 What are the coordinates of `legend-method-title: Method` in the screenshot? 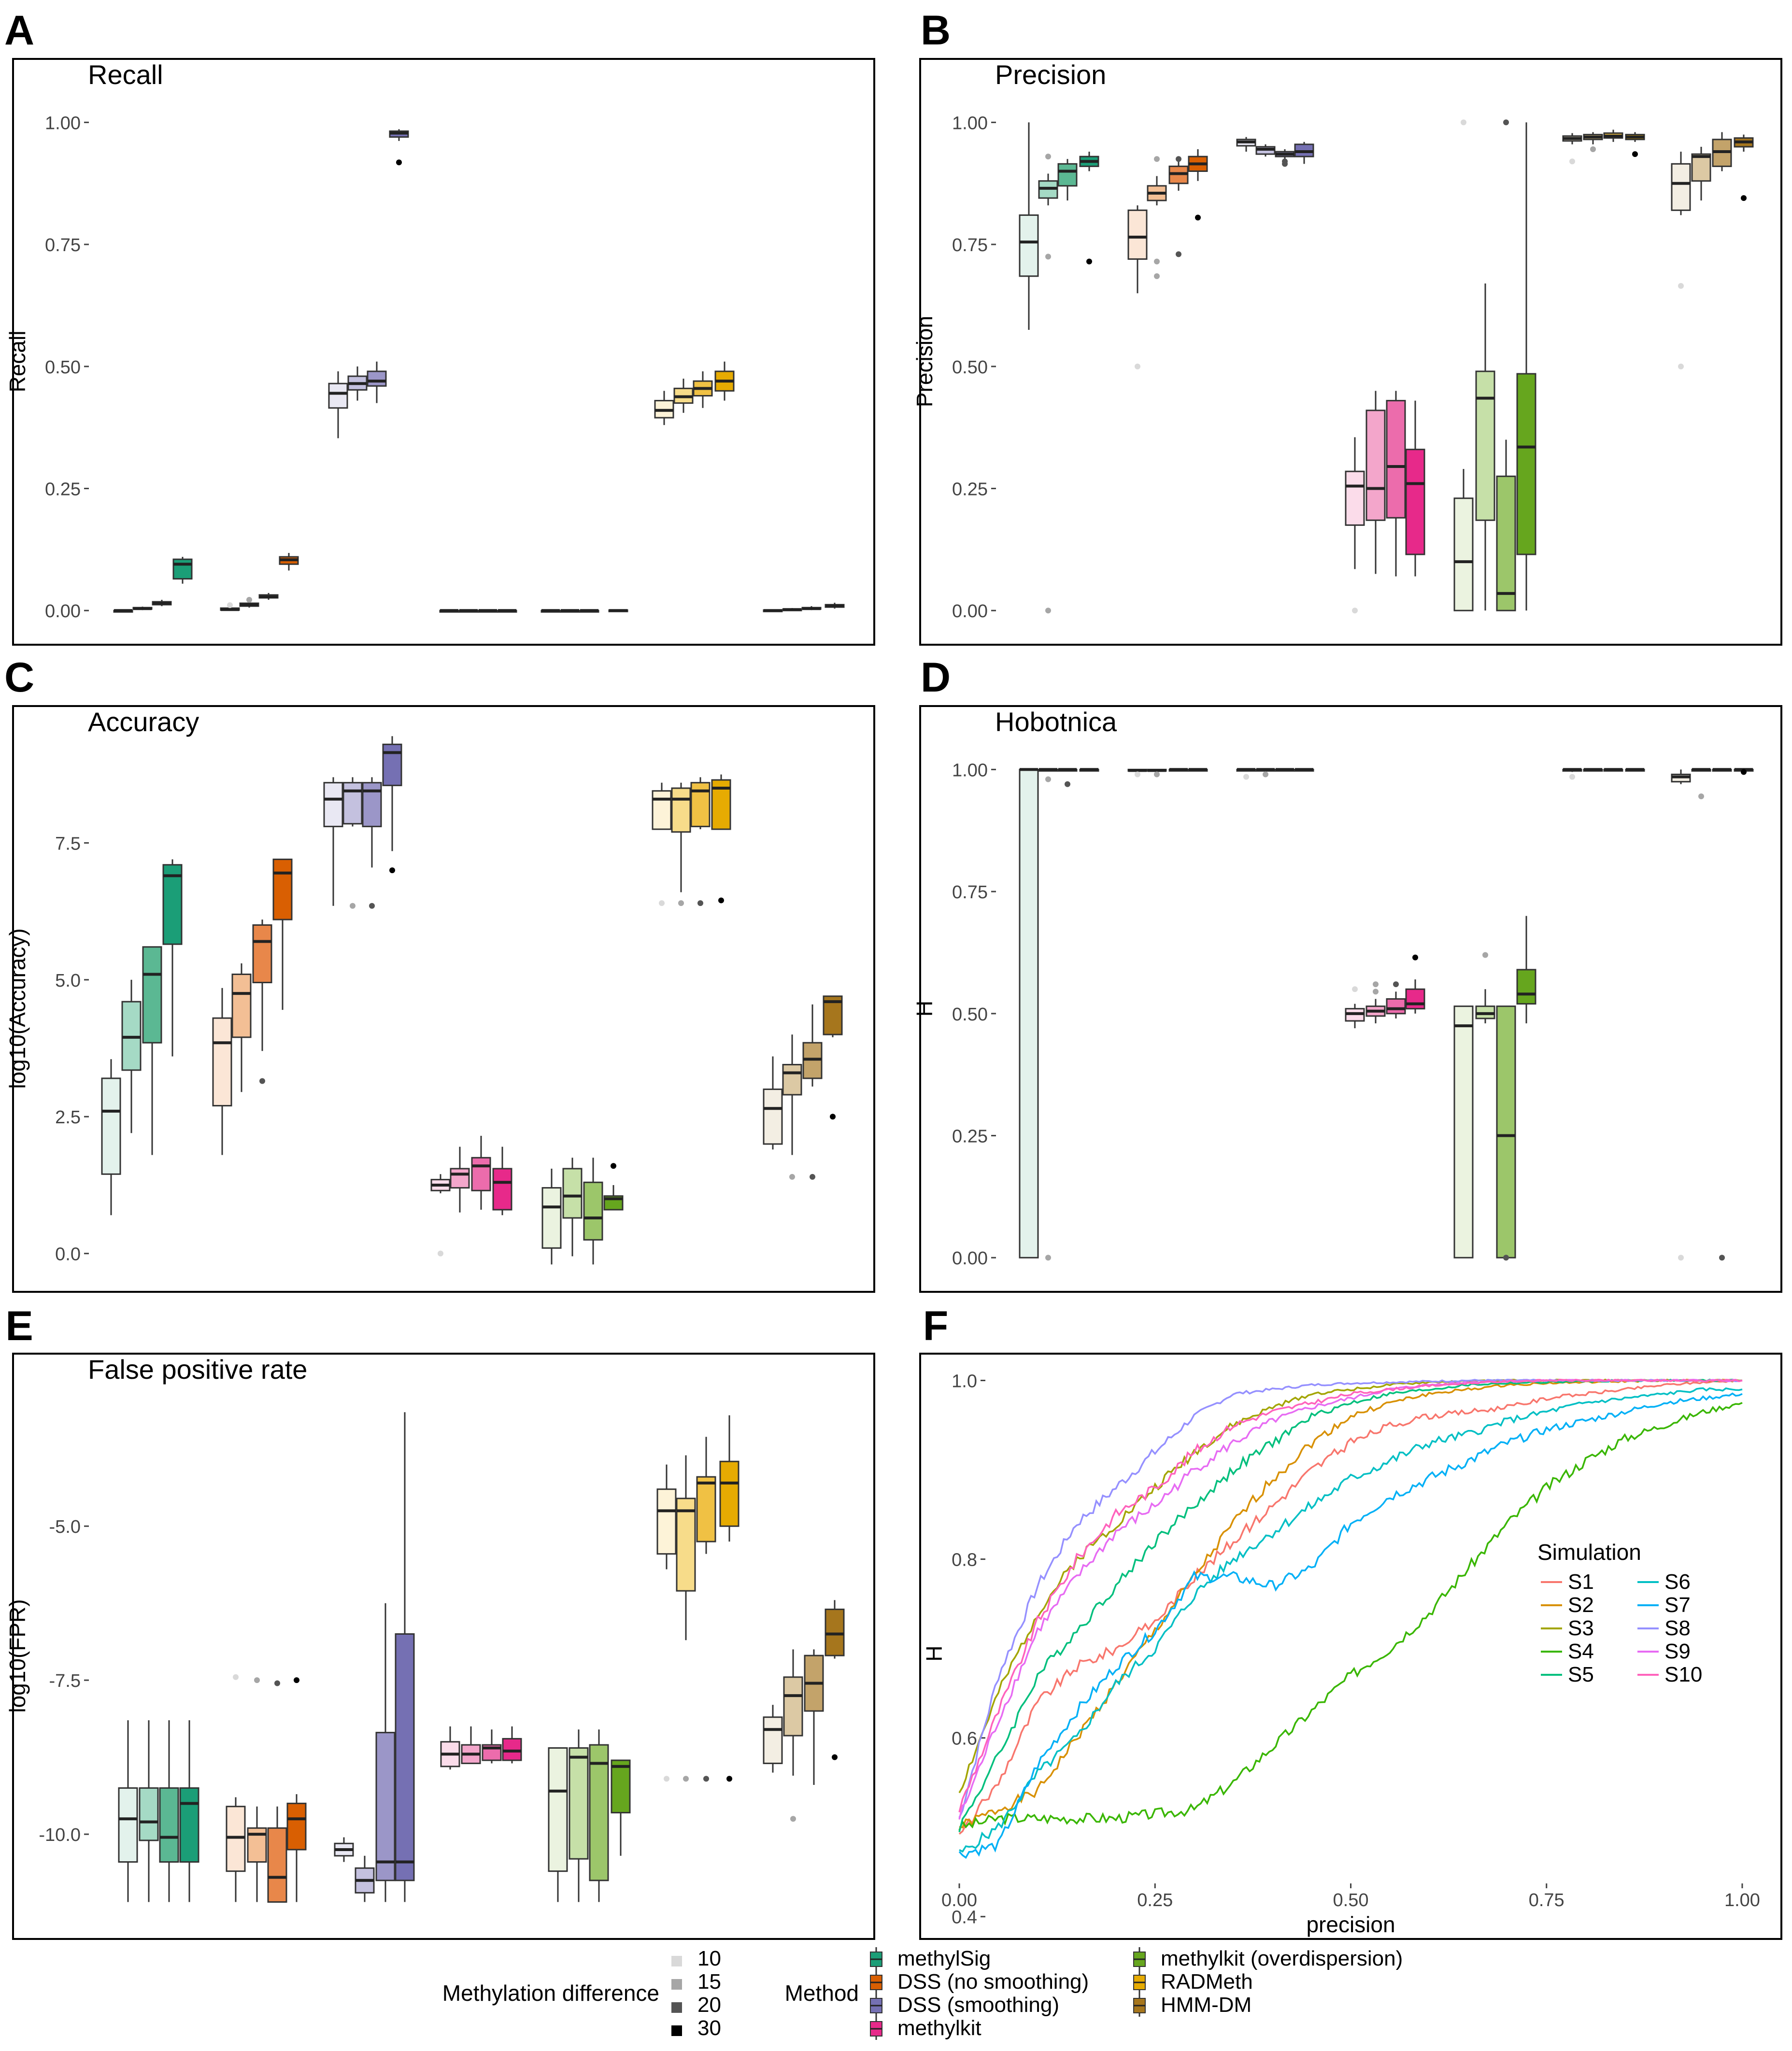 It's located at (822, 1993).